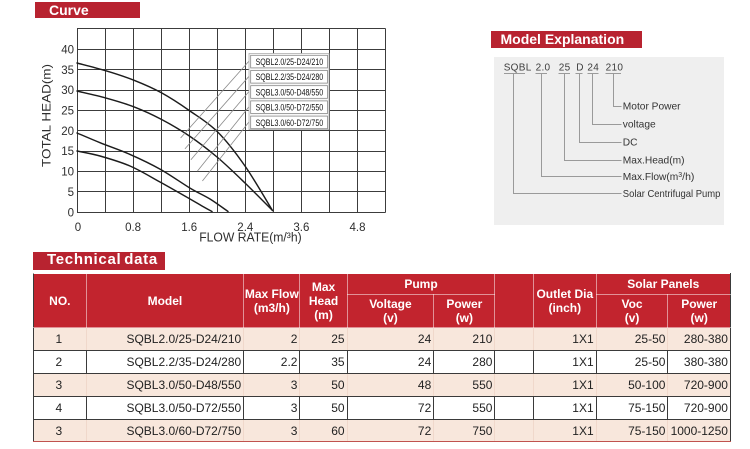 This screenshot has width=750, height=449. What do you see at coordinates (290, 92) in the screenshot?
I see `svg-text: SQBL3.0/50-D48/550` at bounding box center [290, 92].